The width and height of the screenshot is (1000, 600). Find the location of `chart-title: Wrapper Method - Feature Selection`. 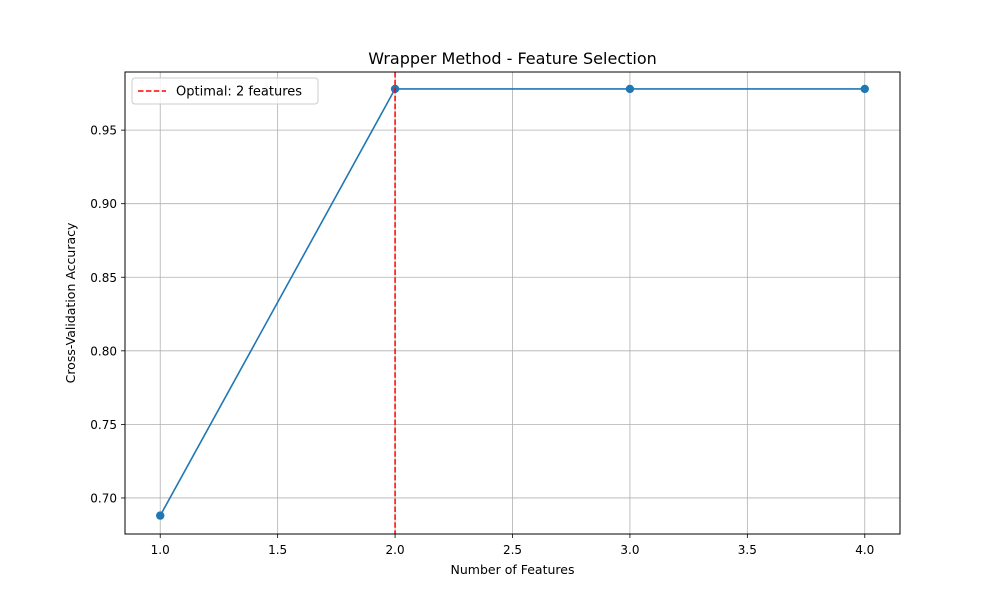

chart-title: Wrapper Method - Feature Selection is located at coordinates (512, 58).